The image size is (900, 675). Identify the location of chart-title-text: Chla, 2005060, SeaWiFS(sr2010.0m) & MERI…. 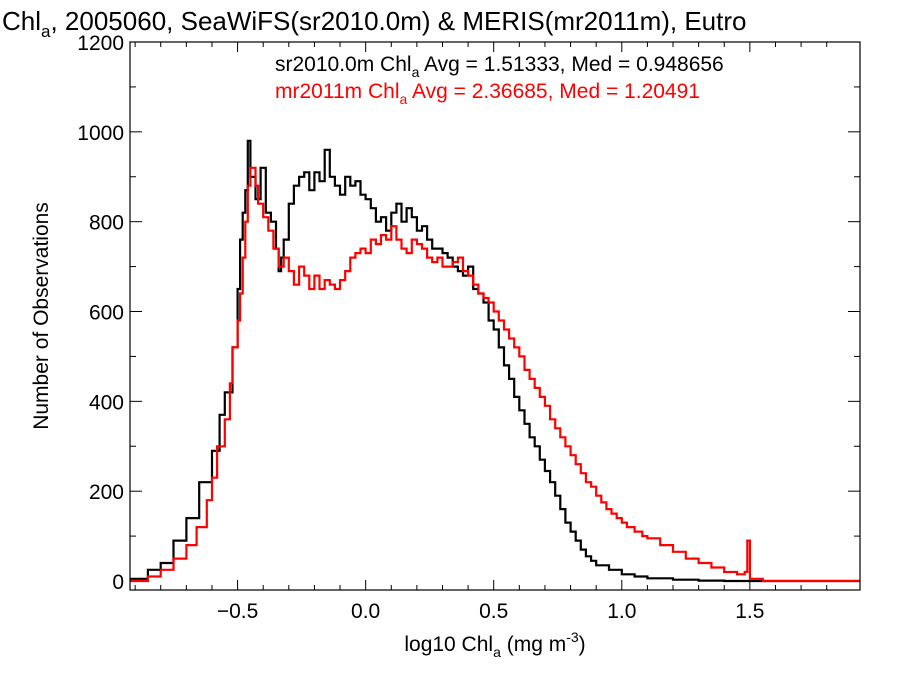
(374, 23).